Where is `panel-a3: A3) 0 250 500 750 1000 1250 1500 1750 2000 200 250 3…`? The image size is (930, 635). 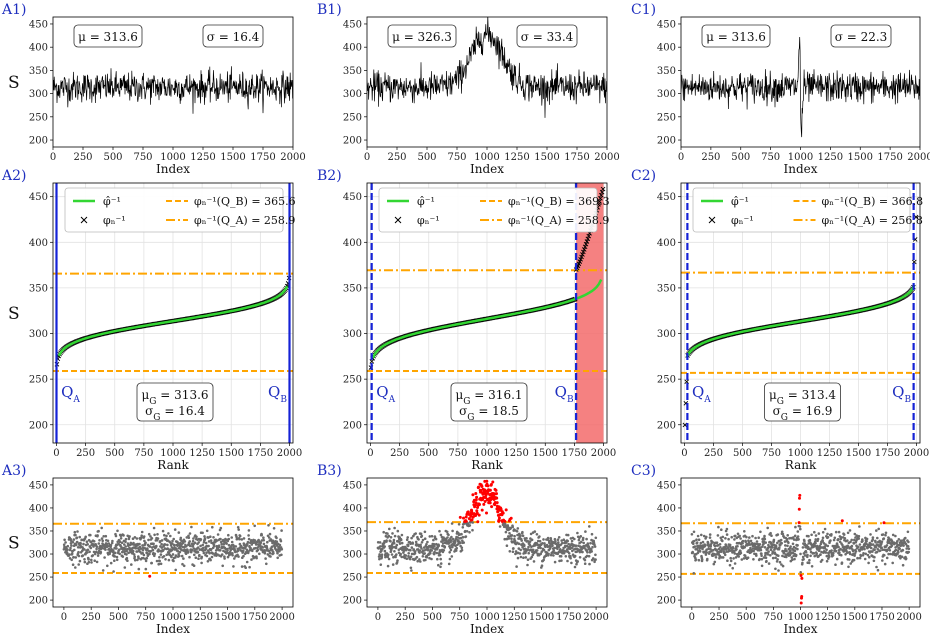
panel-a3: A3) 0 250 500 750 1000 1250 1500 1750 2000 200 250 3… is located at coordinates (148, 549).